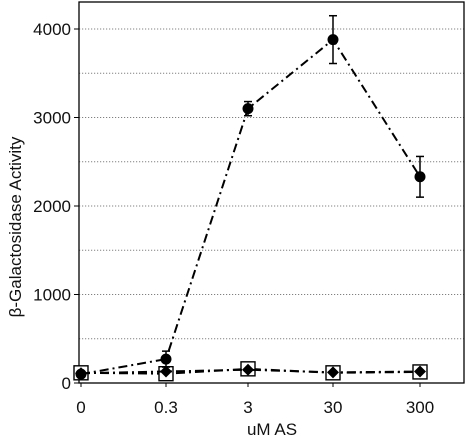 The height and width of the screenshot is (437, 466). I want to click on x-tick-label: 0.3, so click(166, 407).